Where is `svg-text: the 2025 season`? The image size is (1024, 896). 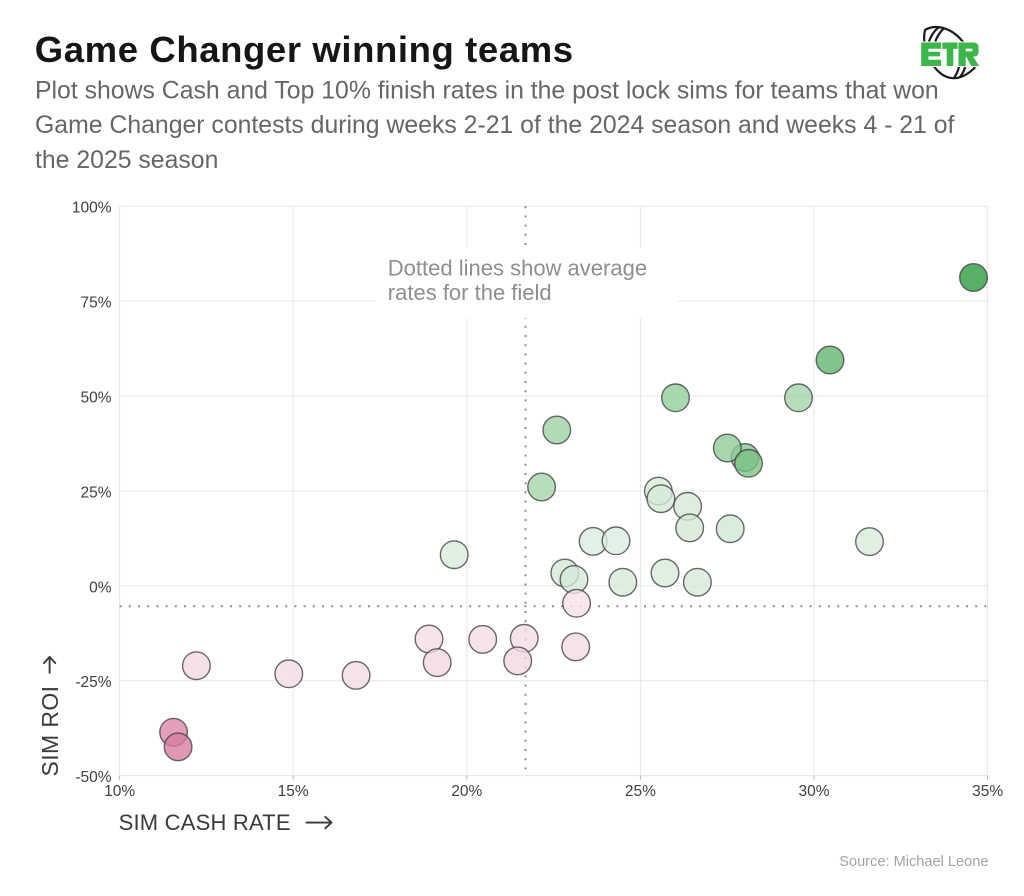 svg-text: the 2025 season is located at coordinates (126, 160).